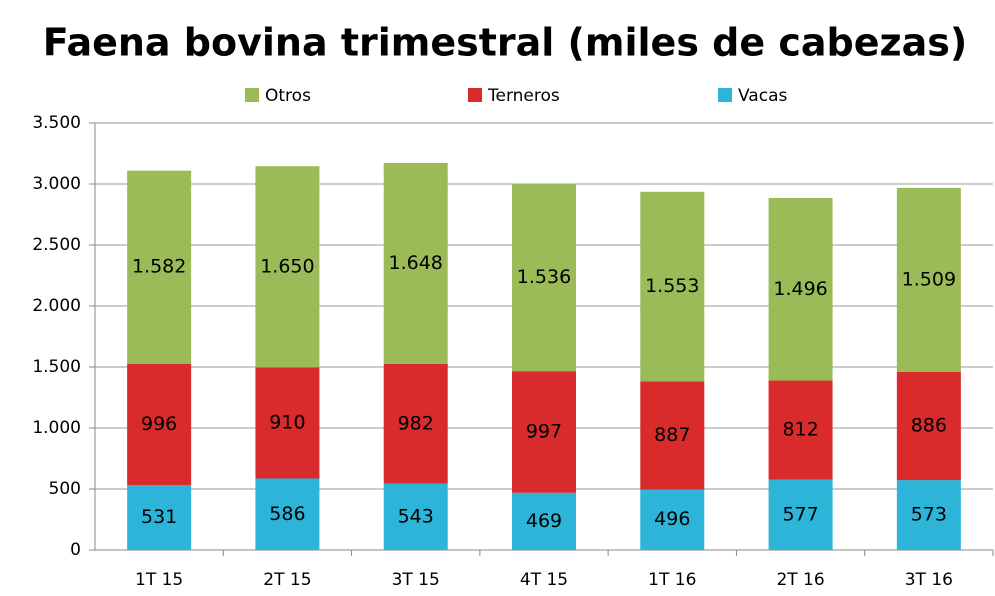 The image size is (995, 596). I want to click on y-tick-label: 1.000, so click(56, 428).